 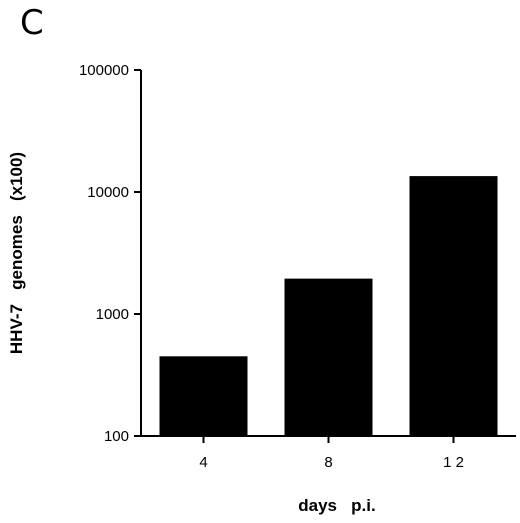 What do you see at coordinates (328, 462) in the screenshot?
I see `x-tick-label: 8` at bounding box center [328, 462].